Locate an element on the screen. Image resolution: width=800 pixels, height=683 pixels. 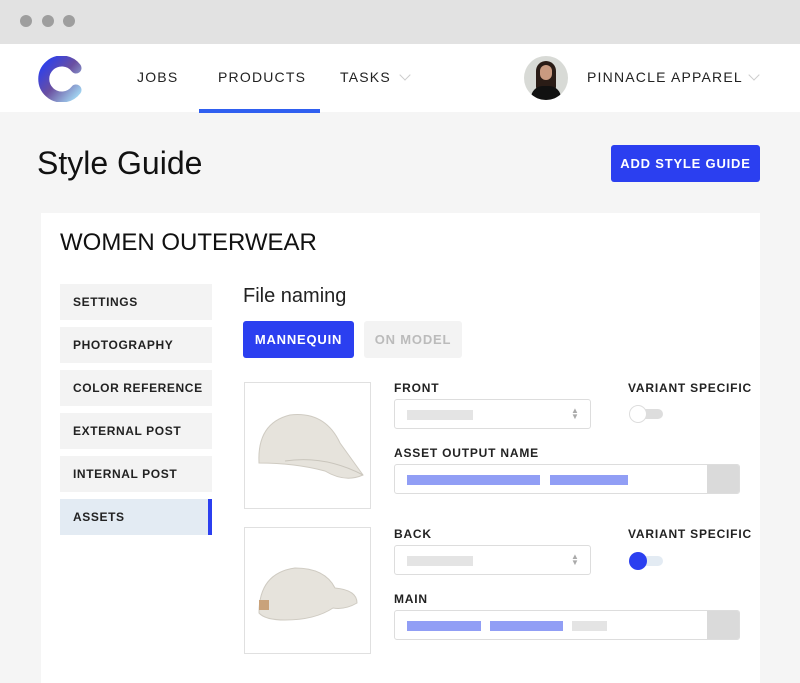
sidebar-item-settings: SETTINGS is located at coordinates (136, 302).